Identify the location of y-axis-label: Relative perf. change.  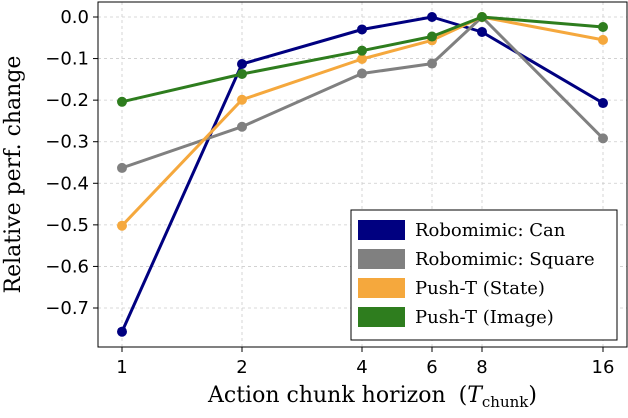
(13, 175).